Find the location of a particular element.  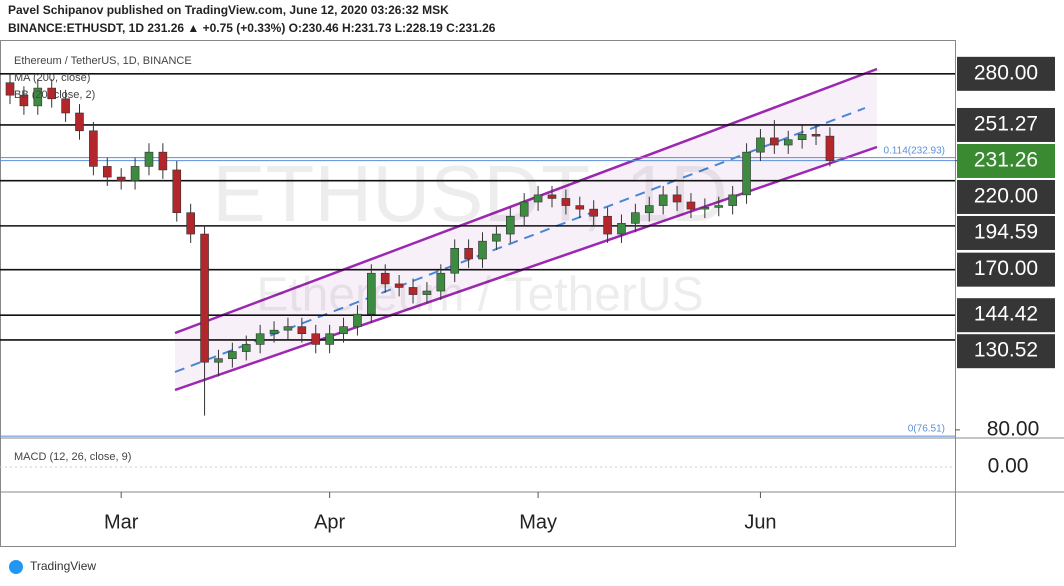

x-tick-label: May is located at coordinates (538, 522).